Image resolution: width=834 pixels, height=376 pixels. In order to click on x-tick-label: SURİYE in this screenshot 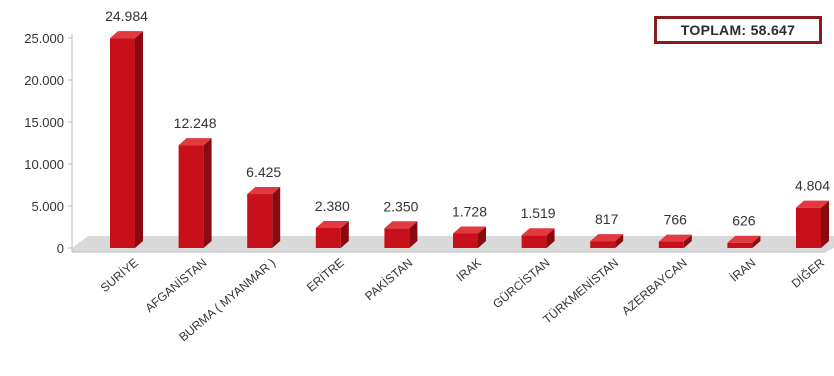, I will do `click(119, 275)`.